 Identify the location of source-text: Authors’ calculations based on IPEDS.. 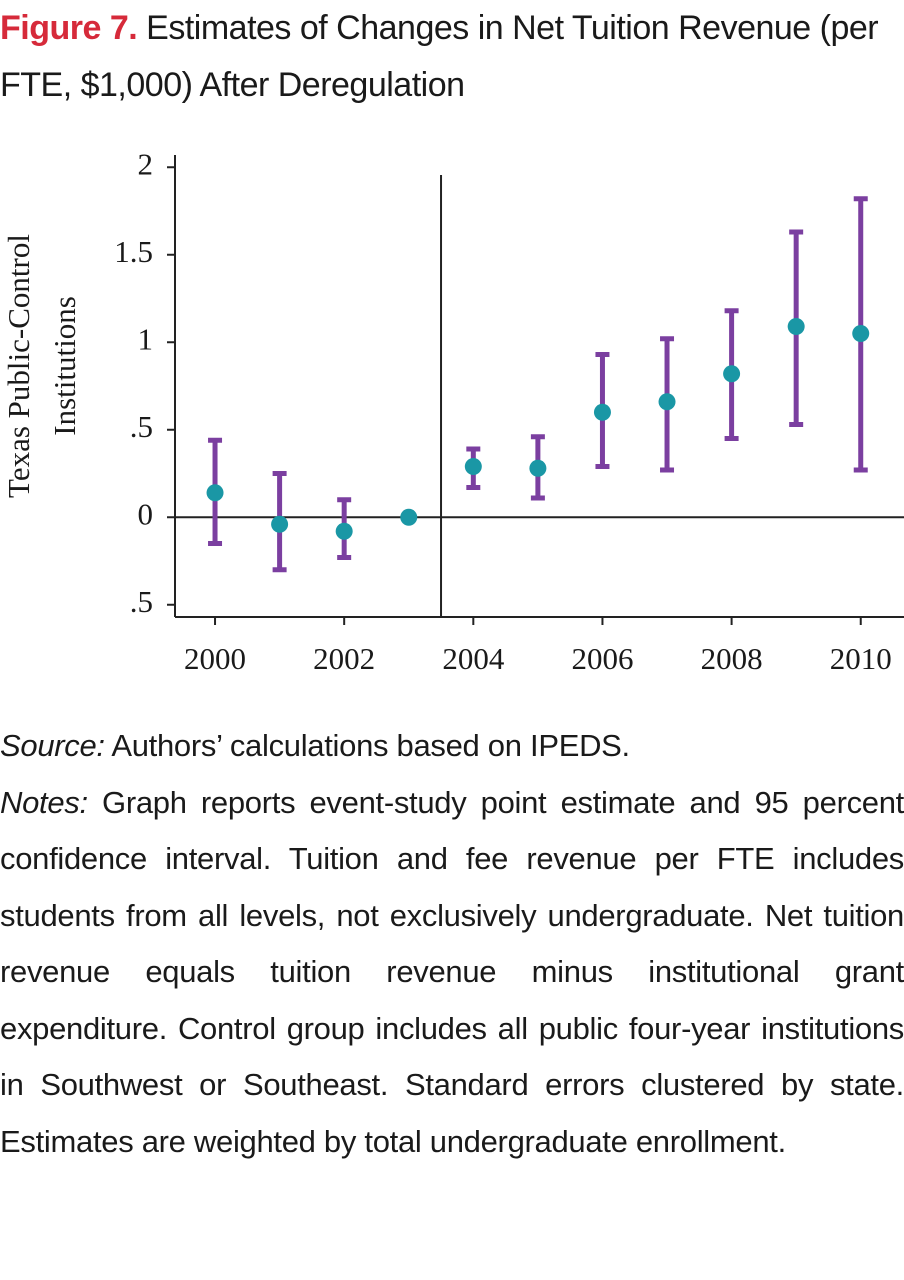
(370, 745).